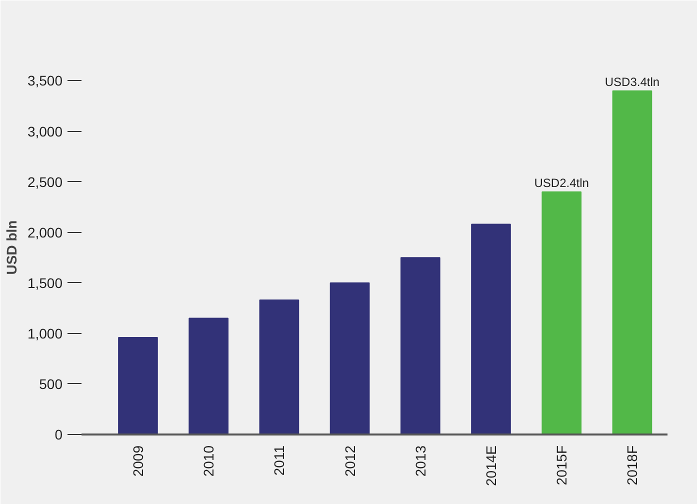  Describe the element at coordinates (45, 80) in the screenshot. I see `y-tick-label: 3,500` at that location.